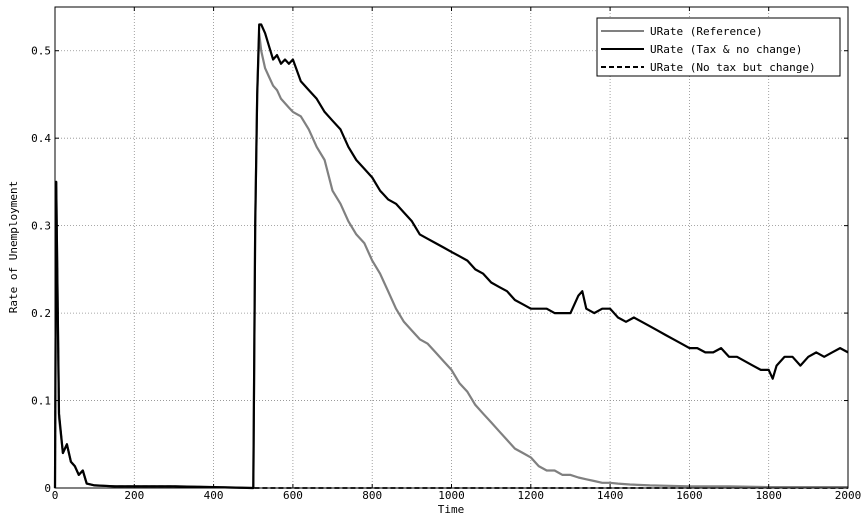 The image size is (867, 517). What do you see at coordinates (41, 401) in the screenshot?
I see `y-tick-label: 0.1` at bounding box center [41, 401].